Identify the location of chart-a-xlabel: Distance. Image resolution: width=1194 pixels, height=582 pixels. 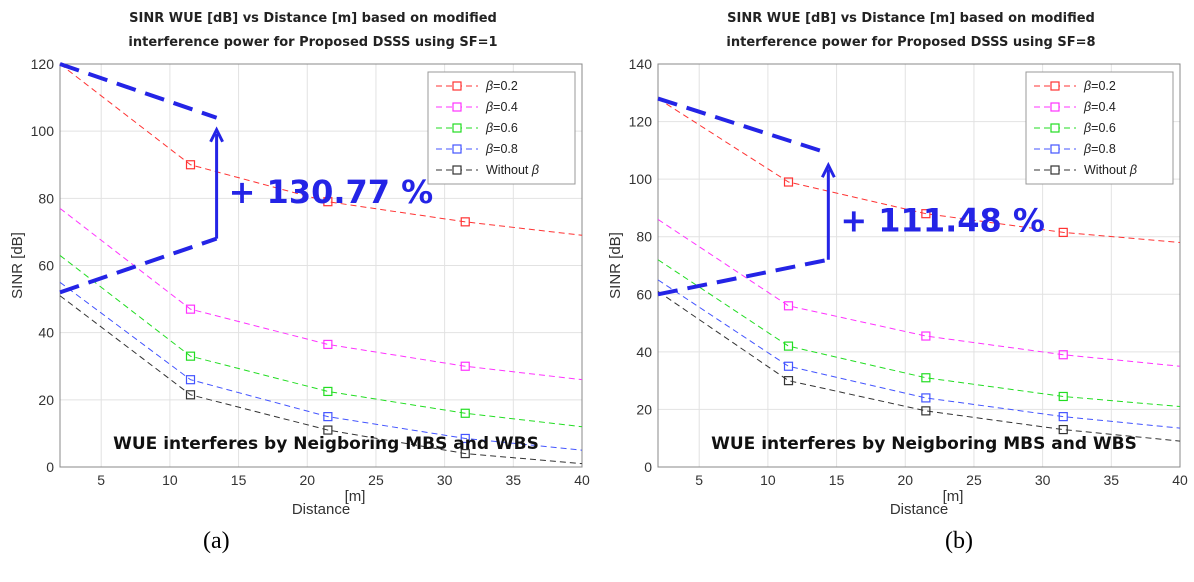
(321, 509).